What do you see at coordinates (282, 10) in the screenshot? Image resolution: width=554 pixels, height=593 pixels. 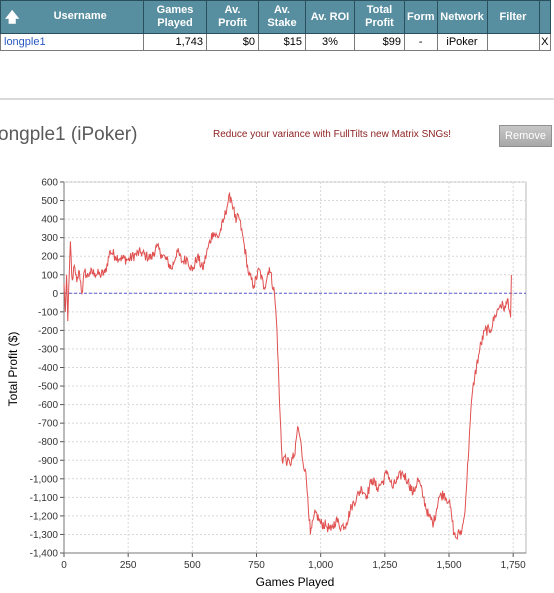 I see `av-stake-header-line-1: Av.` at bounding box center [282, 10].